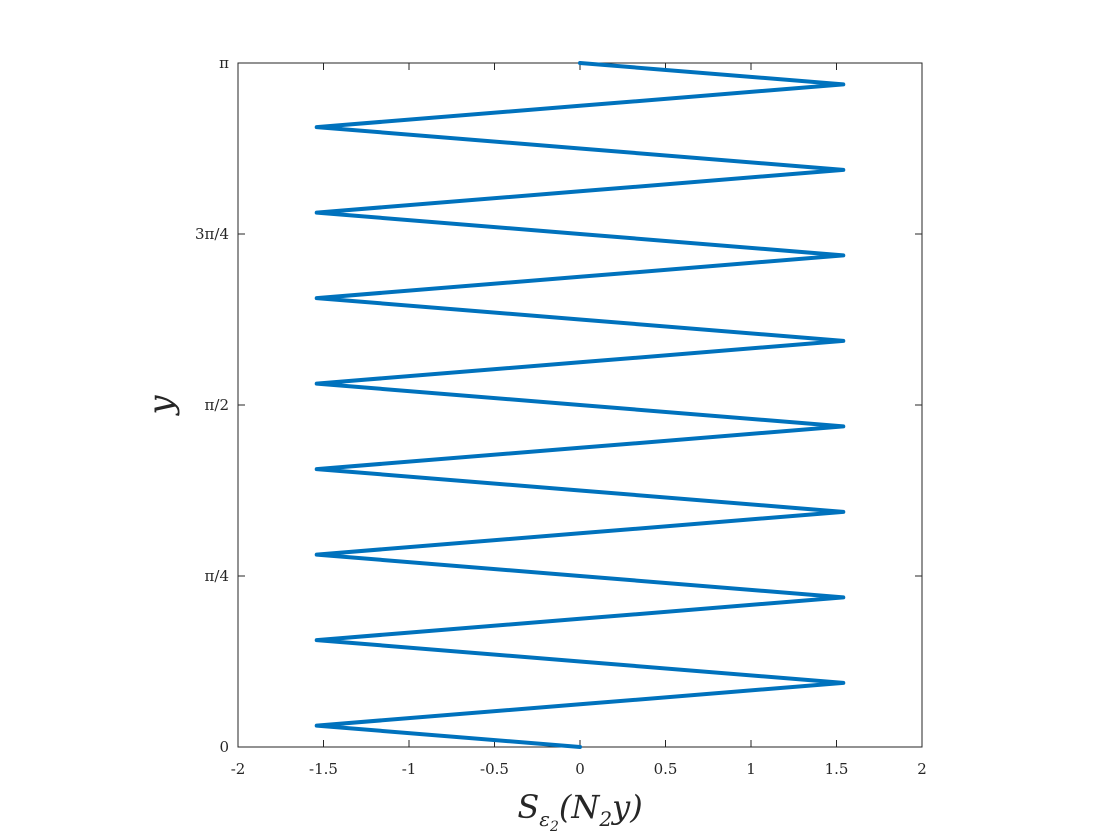 The height and width of the screenshot is (840, 1120). Describe the element at coordinates (666, 769) in the screenshot. I see `x-tick-label: 0.5` at that location.